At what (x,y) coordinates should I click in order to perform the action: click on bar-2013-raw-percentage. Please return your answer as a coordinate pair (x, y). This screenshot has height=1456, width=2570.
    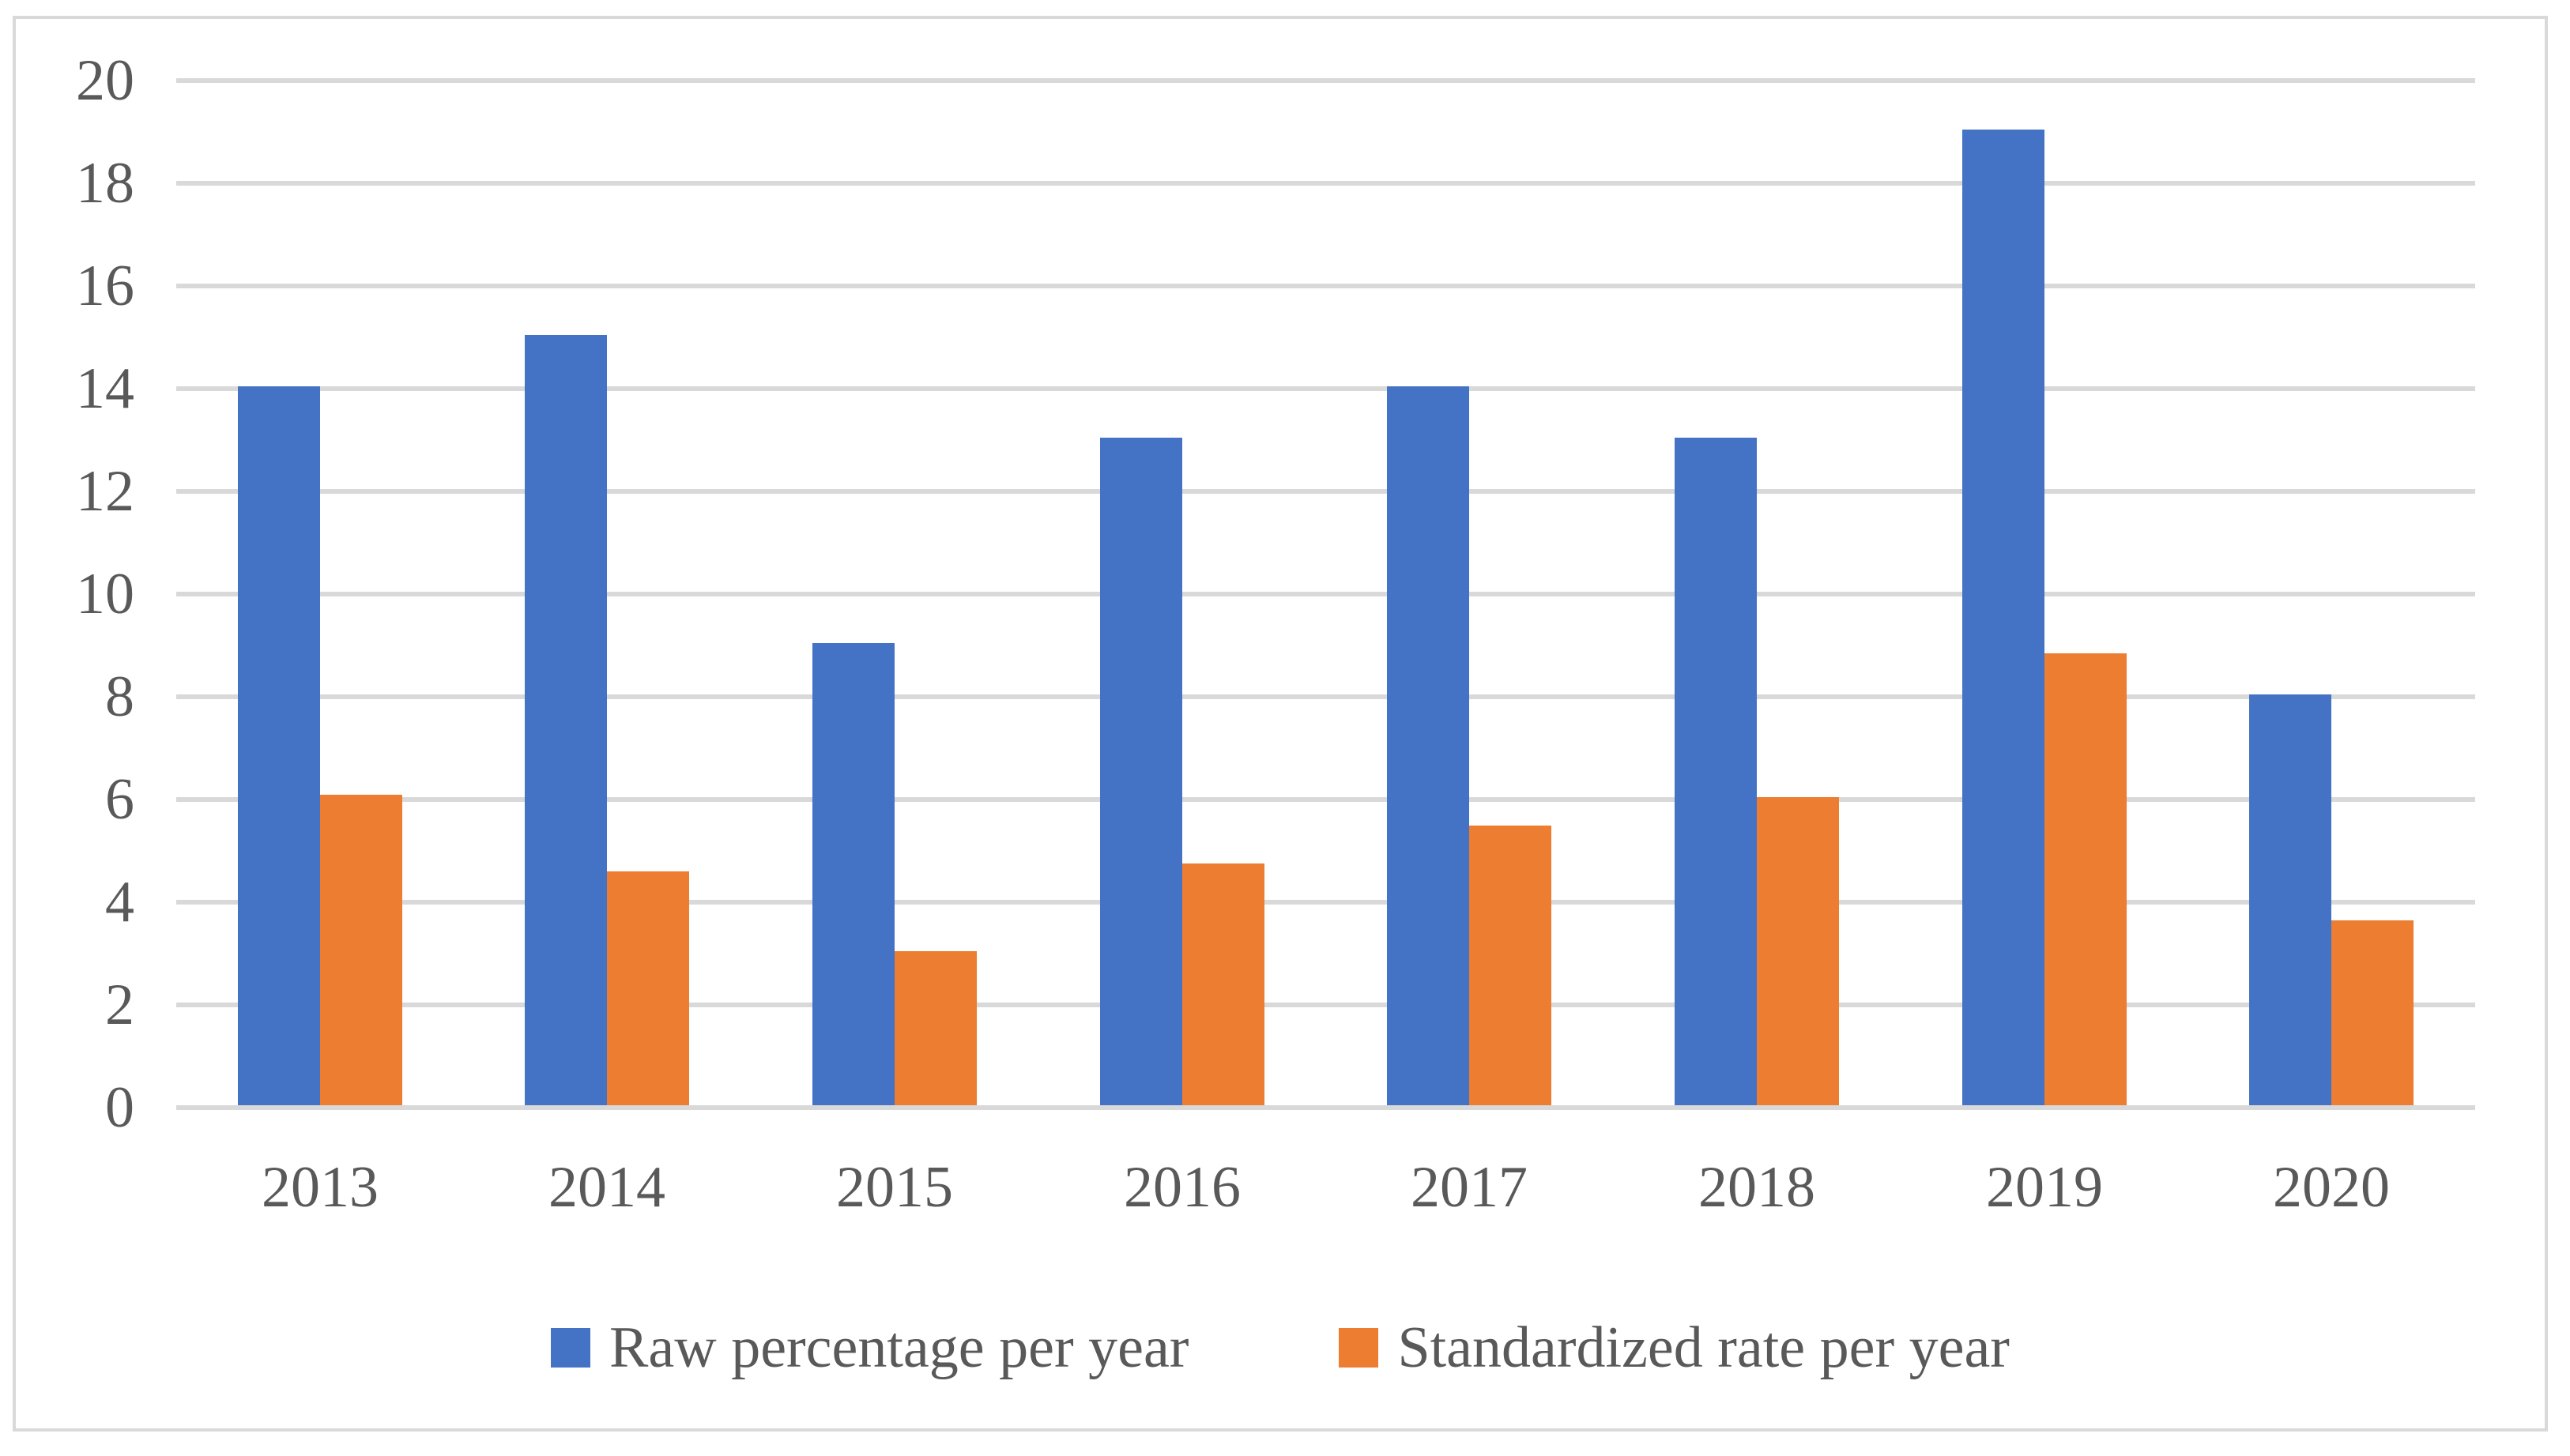
    Looking at the image, I should click on (279, 745).